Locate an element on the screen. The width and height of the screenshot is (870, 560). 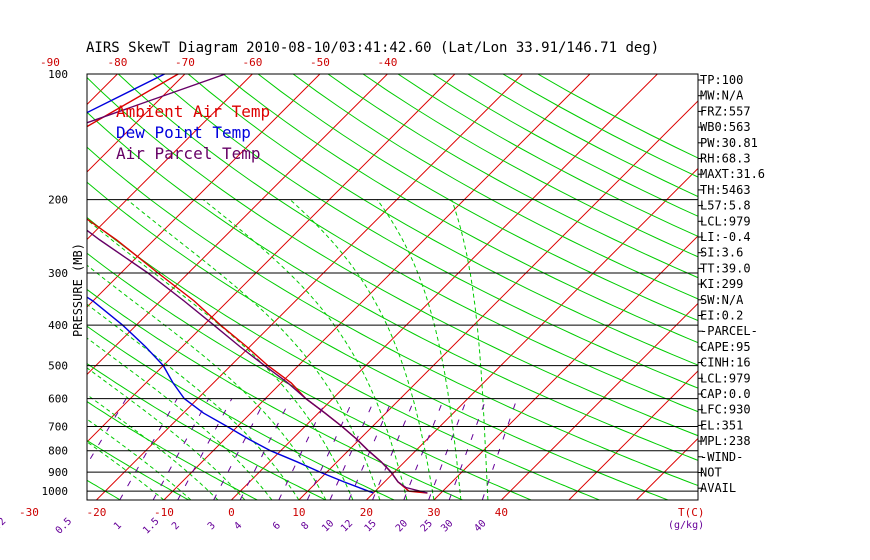
xlabel: T(C) is located at coordinates (691, 512).